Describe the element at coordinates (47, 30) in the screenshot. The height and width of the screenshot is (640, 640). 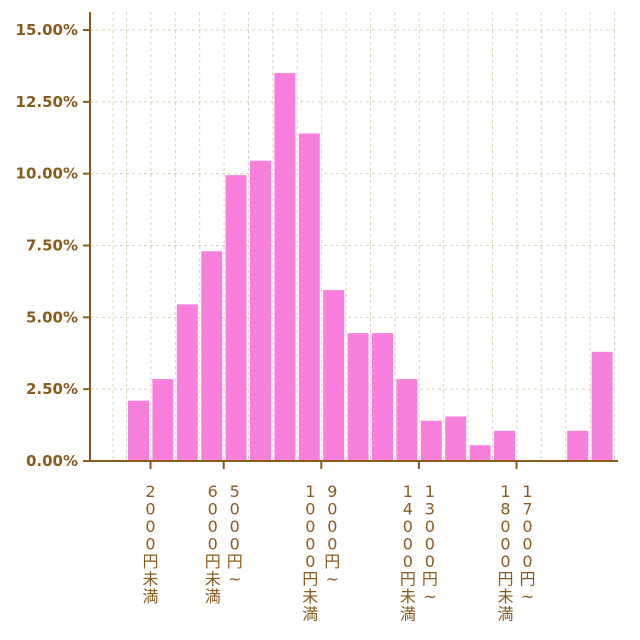
I see `y-tick-label: 15.00%` at that location.